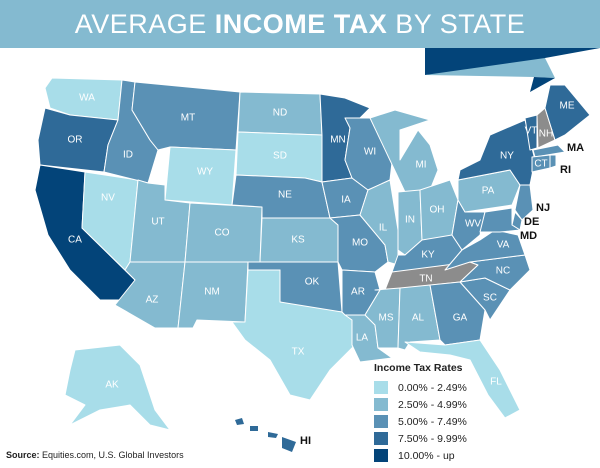 This screenshot has width=600, height=468. Describe the element at coordinates (420, 165) in the screenshot. I see `state-label-MI: MI` at that location.